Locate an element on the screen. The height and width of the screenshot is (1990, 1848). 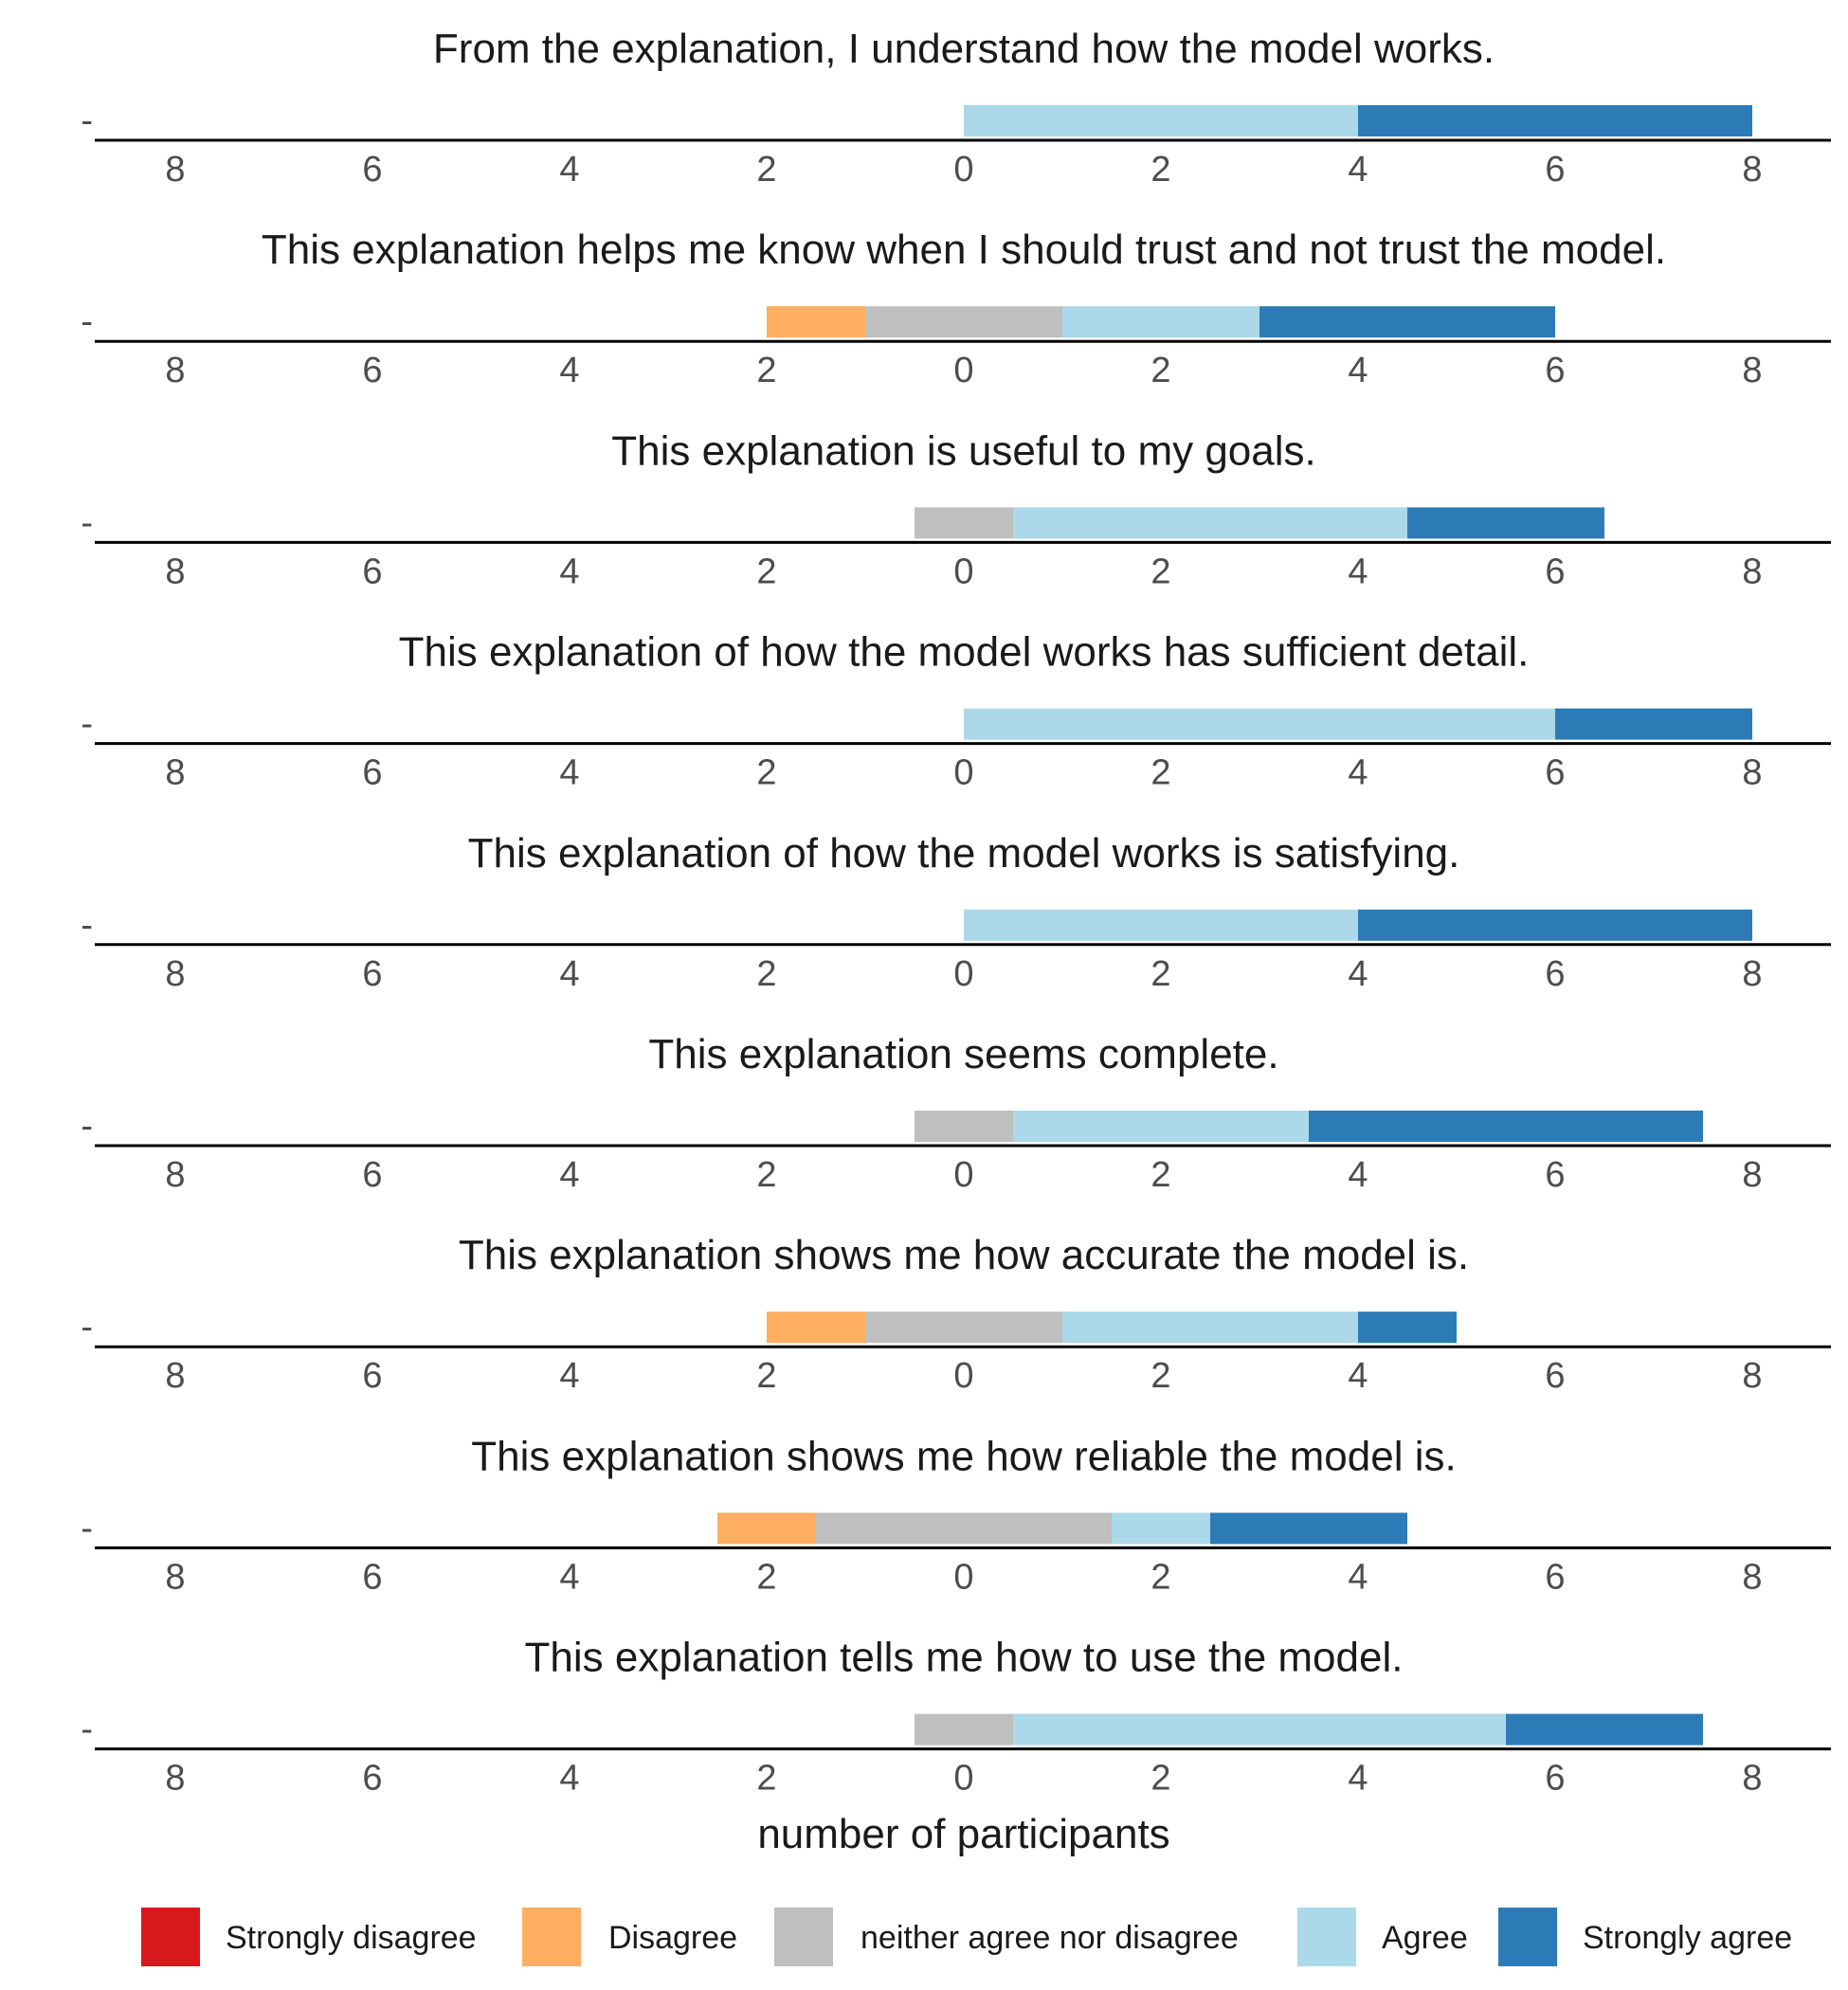
panel-title: This explanation is useful to my goals. is located at coordinates (964, 450).